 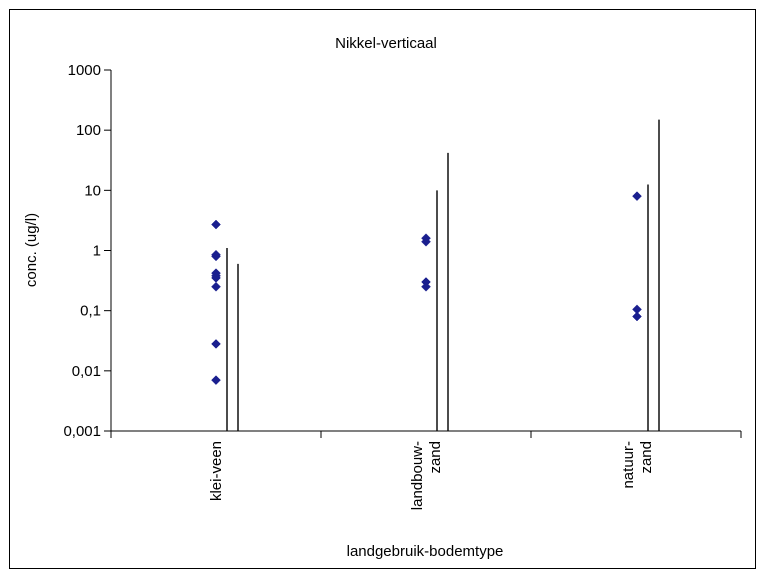 What do you see at coordinates (31, 250) in the screenshot?
I see `y-axis-title: conc. (ug/l)` at bounding box center [31, 250].